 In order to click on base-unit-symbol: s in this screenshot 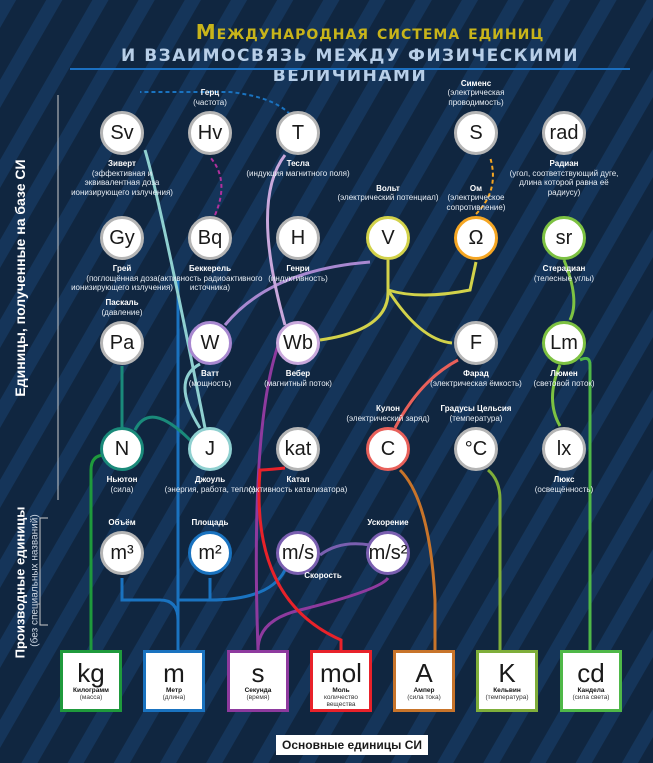, I will do `click(258, 673)`.